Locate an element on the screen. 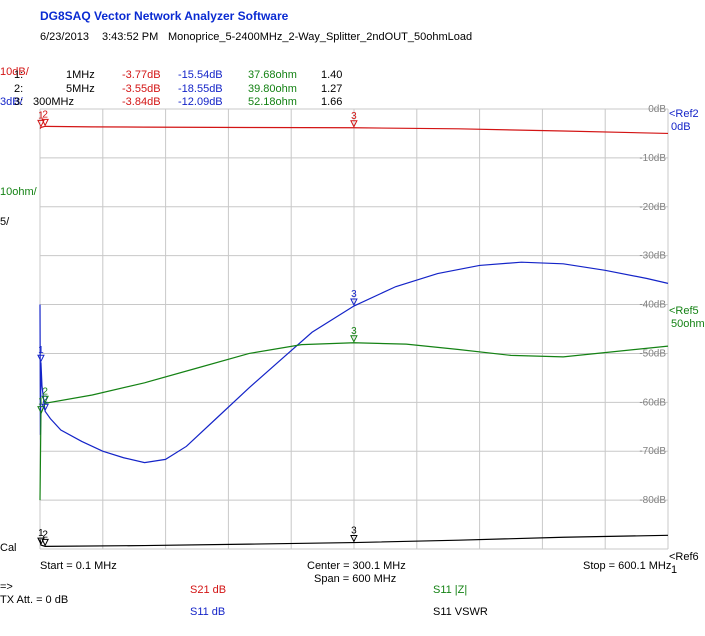  marker-3-s21: -3.84dB is located at coordinates (141, 102).